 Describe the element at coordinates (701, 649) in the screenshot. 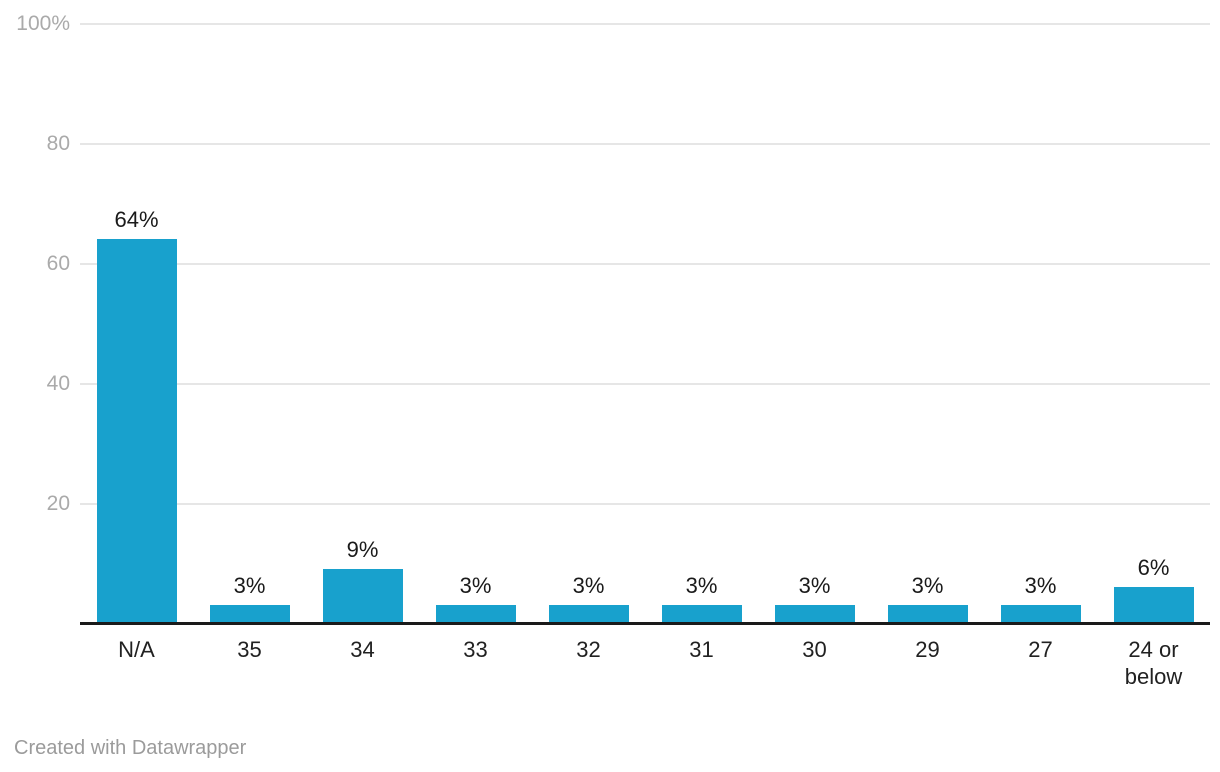

I see `x-axis-category-label: 31` at that location.